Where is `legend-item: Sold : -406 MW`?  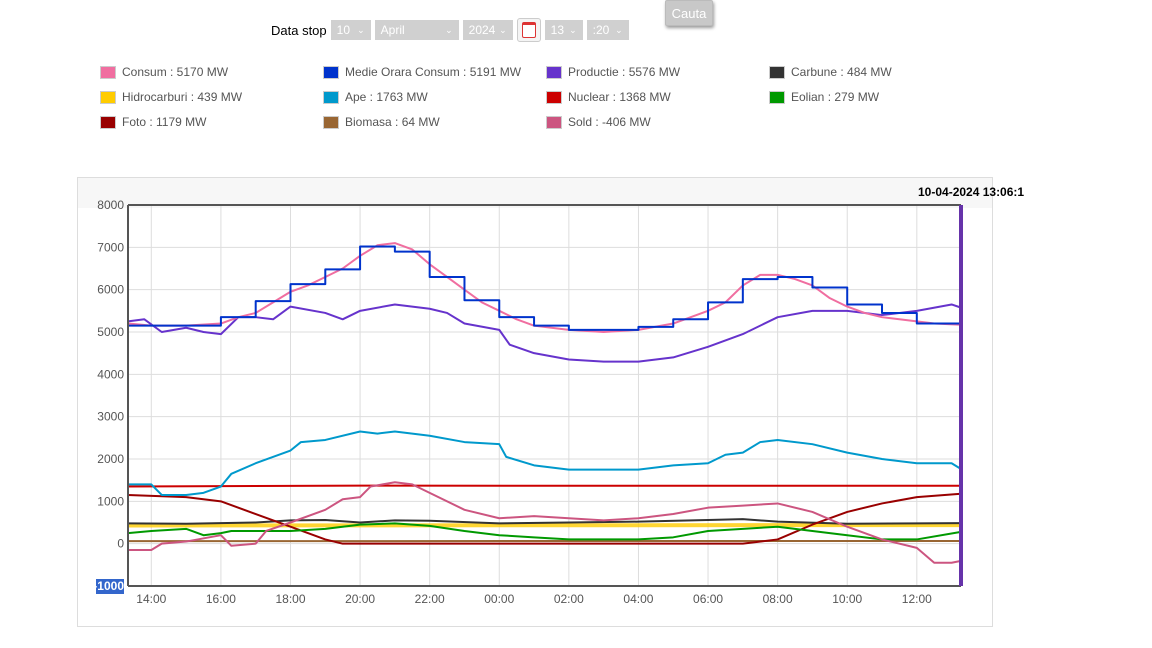 legend-item: Sold : -406 MW is located at coordinates (598, 122).